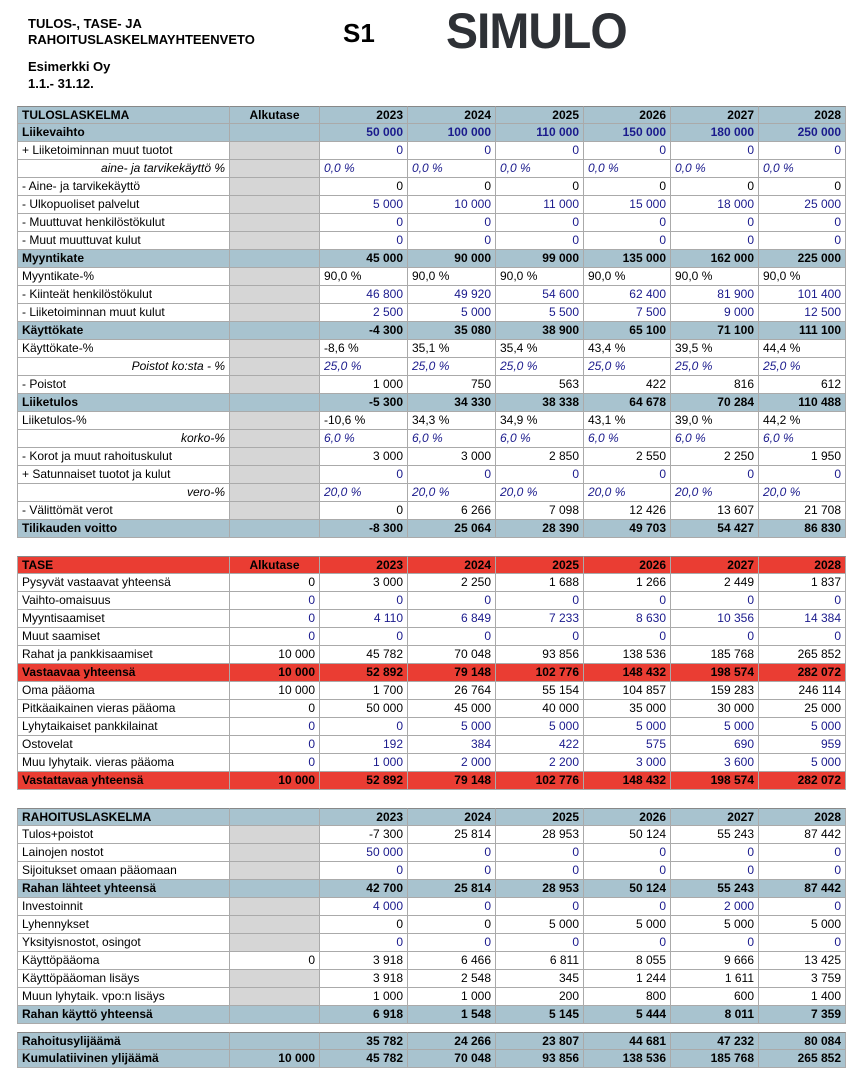  Describe the element at coordinates (715, 295) in the screenshot. I see `value-cell: 81 900` at that location.